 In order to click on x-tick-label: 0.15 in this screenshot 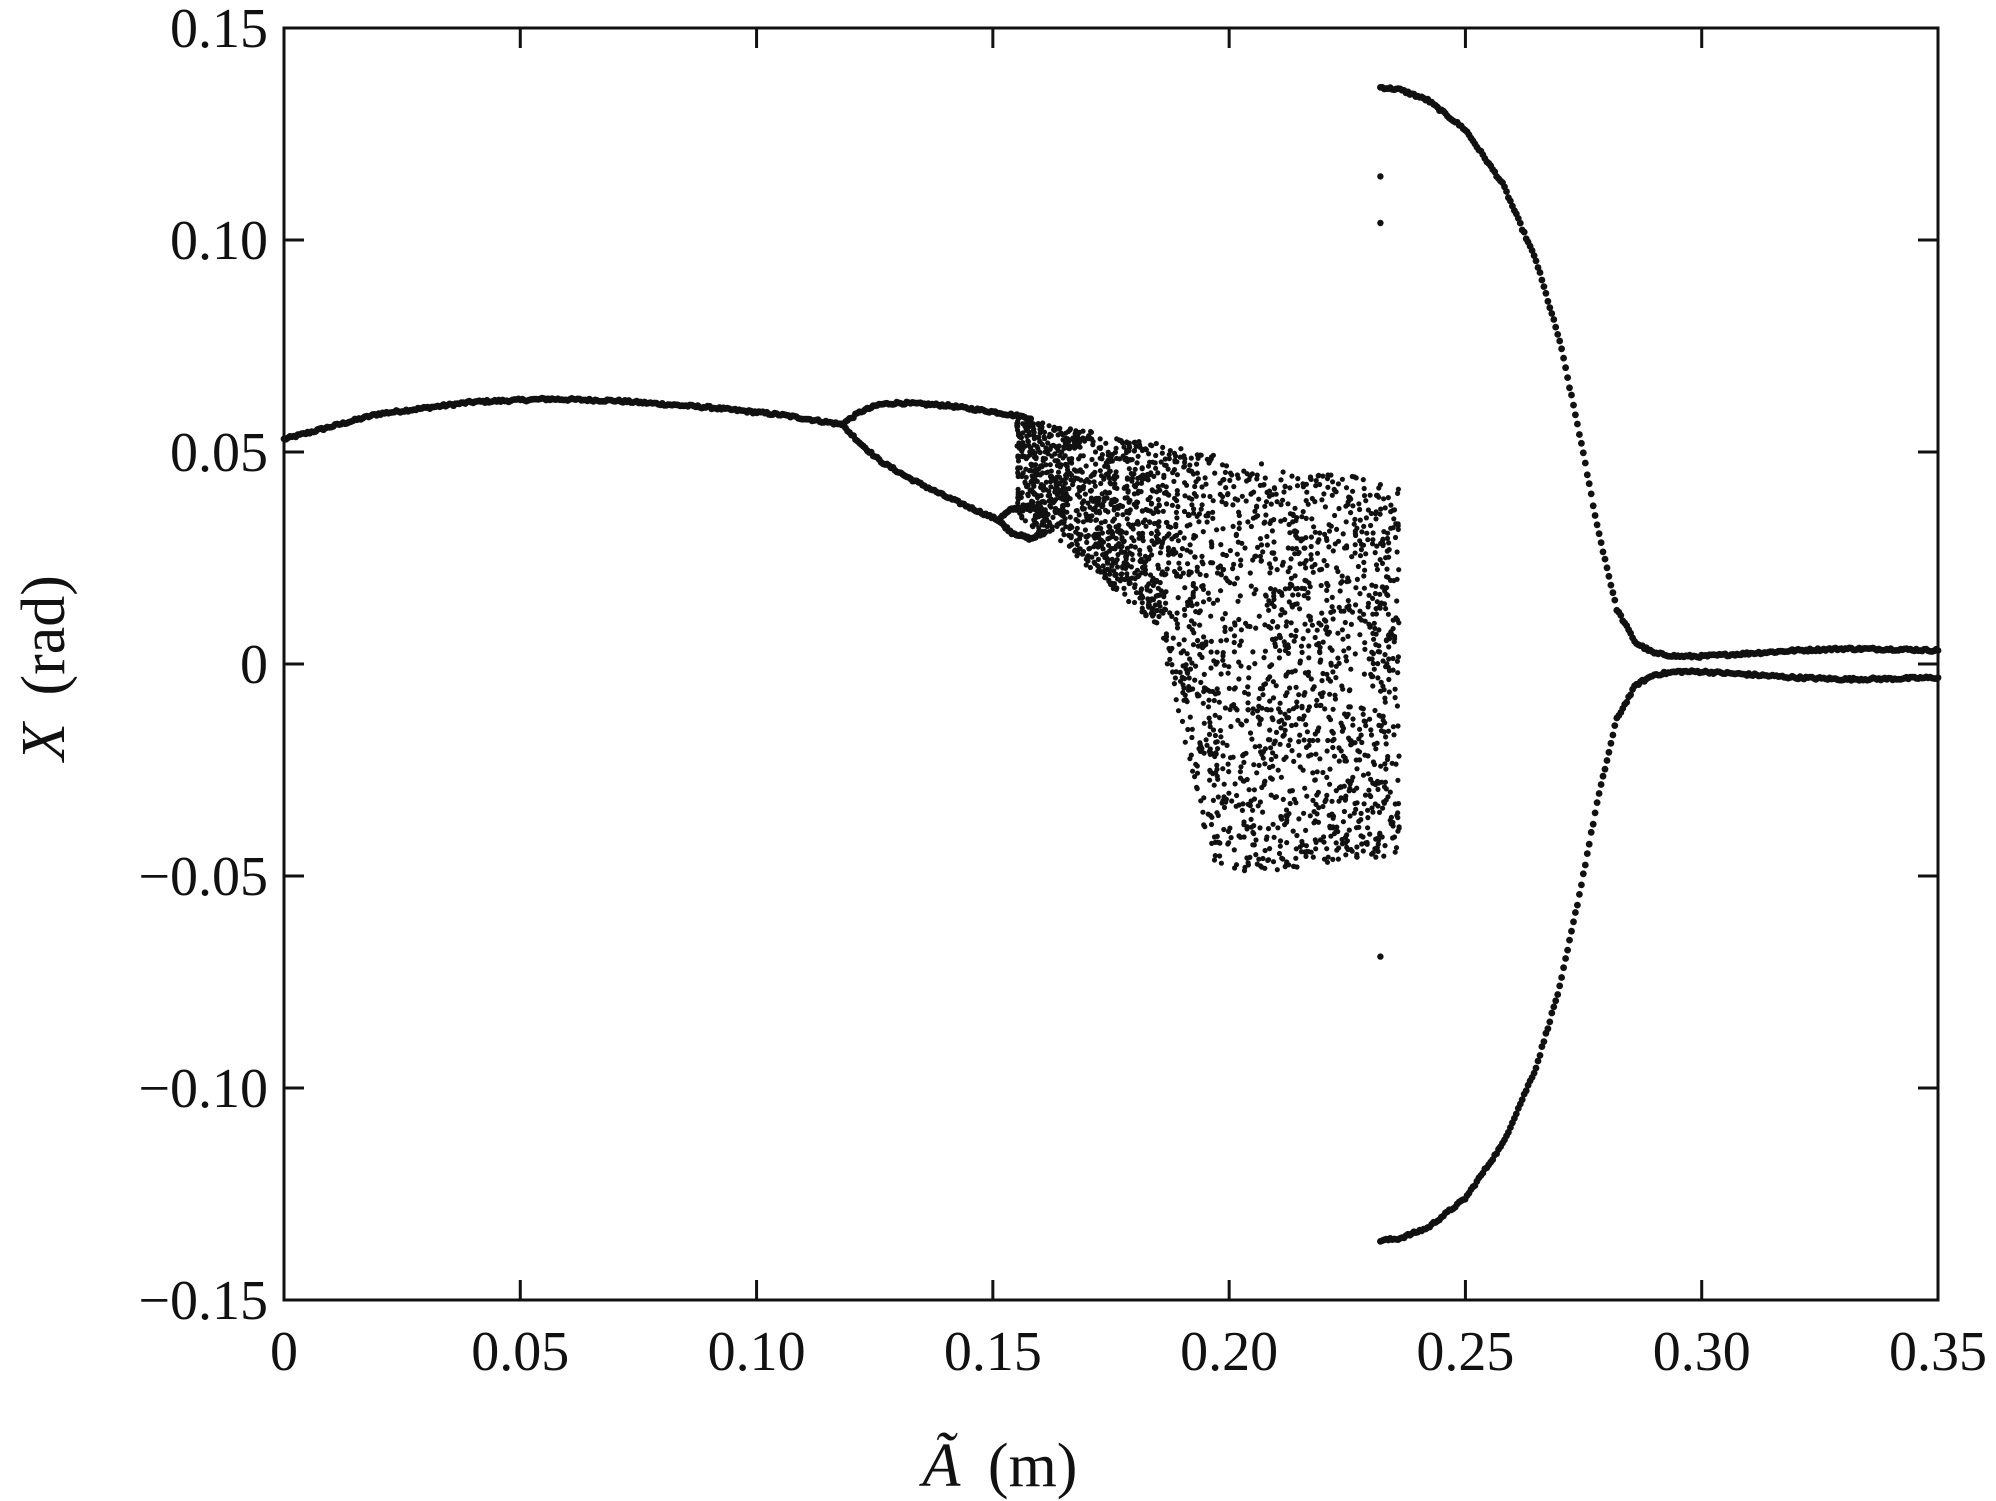, I will do `click(993, 1352)`.